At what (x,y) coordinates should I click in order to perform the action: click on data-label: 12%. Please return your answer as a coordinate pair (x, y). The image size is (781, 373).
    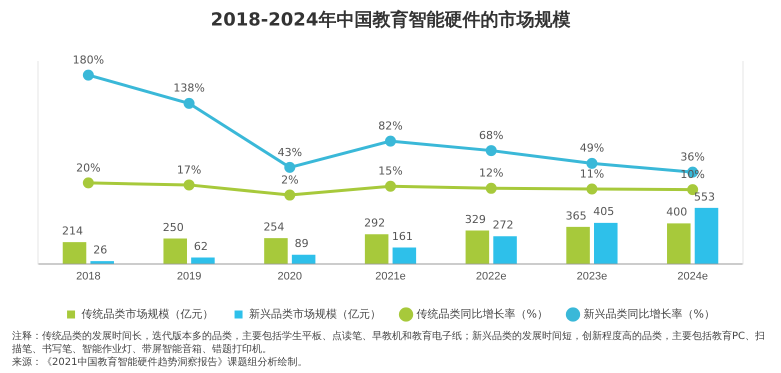
    Looking at the image, I should click on (491, 173).